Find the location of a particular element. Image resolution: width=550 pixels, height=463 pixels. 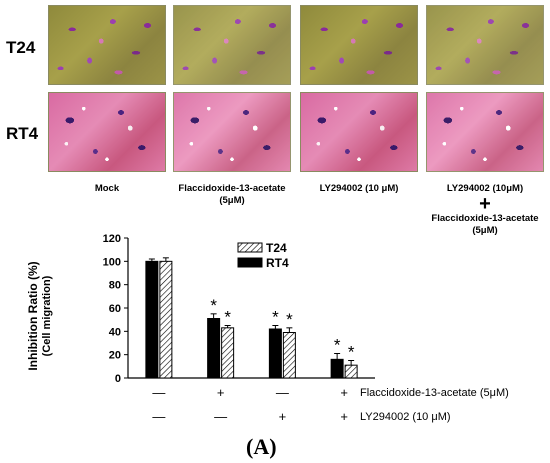

micrograph-t24-combination is located at coordinates (485, 45).